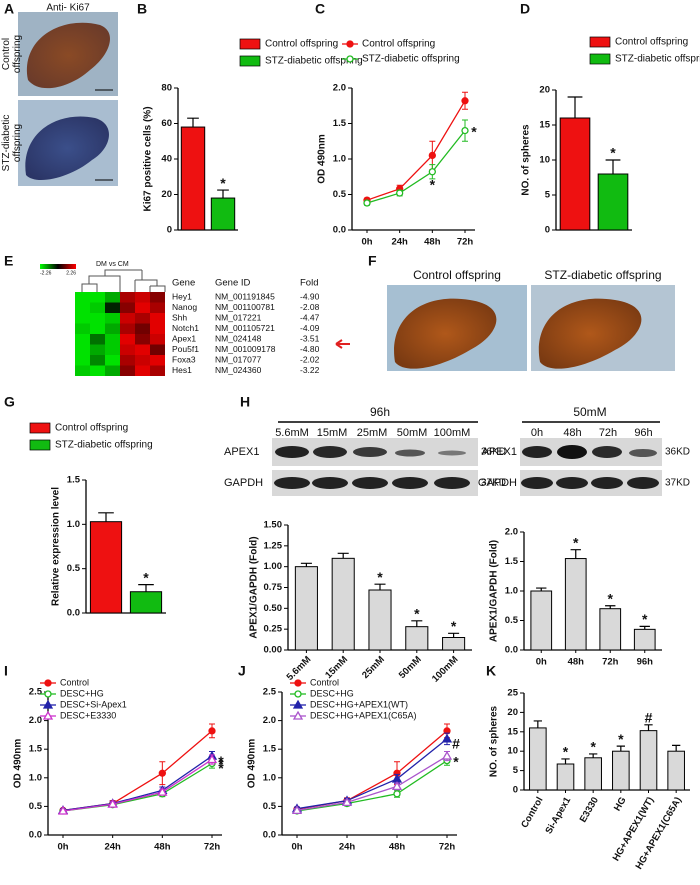 Image resolution: width=700 pixels, height=885 pixels. Describe the element at coordinates (269, 720) in the screenshot. I see `y-tick-label: 2.0` at that location.